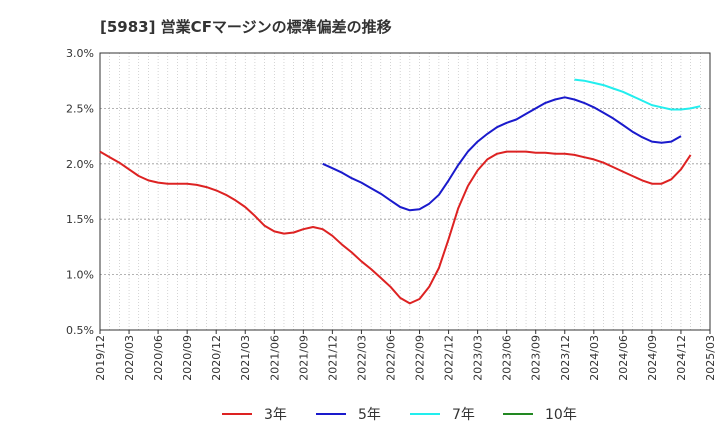  What do you see at coordinates (361, 358) in the screenshot?
I see `x-tick-label: 2022/03` at bounding box center [361, 358].